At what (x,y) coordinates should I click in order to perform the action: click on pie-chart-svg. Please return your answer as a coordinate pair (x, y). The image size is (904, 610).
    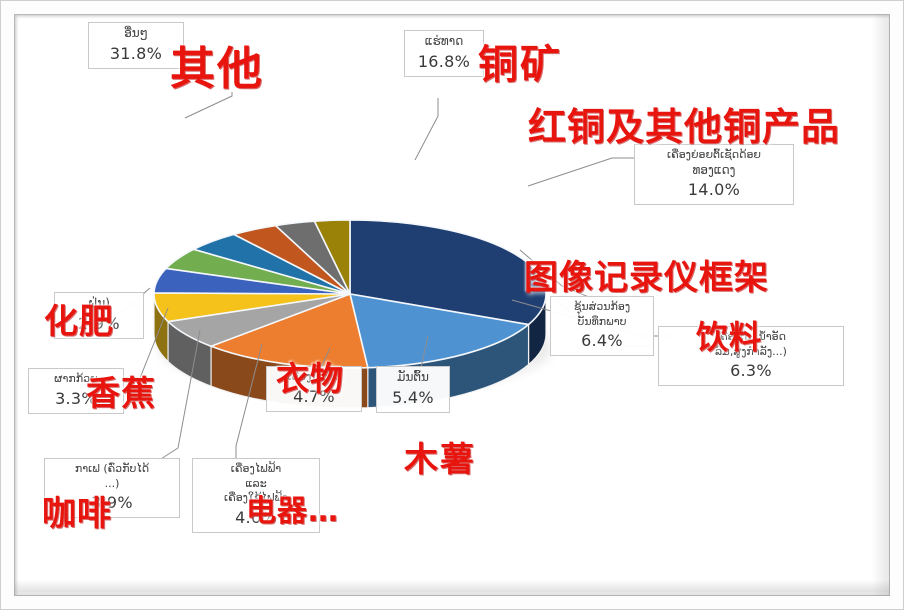
    Looking at the image, I should click on (350, 314).